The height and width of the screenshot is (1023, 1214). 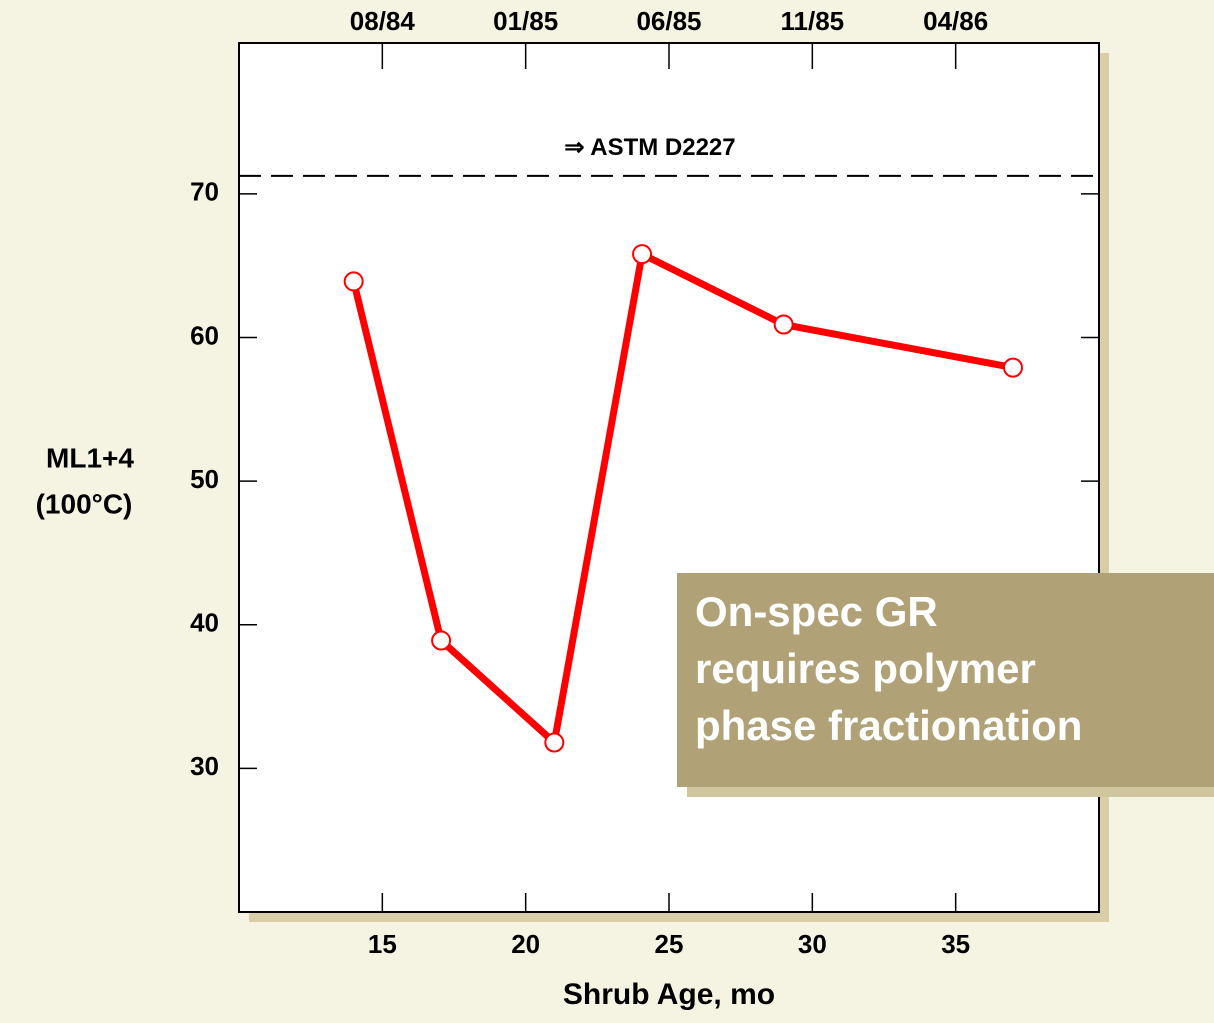 I want to click on x-axis-label: Shrub Age, mo, so click(x=669, y=994).